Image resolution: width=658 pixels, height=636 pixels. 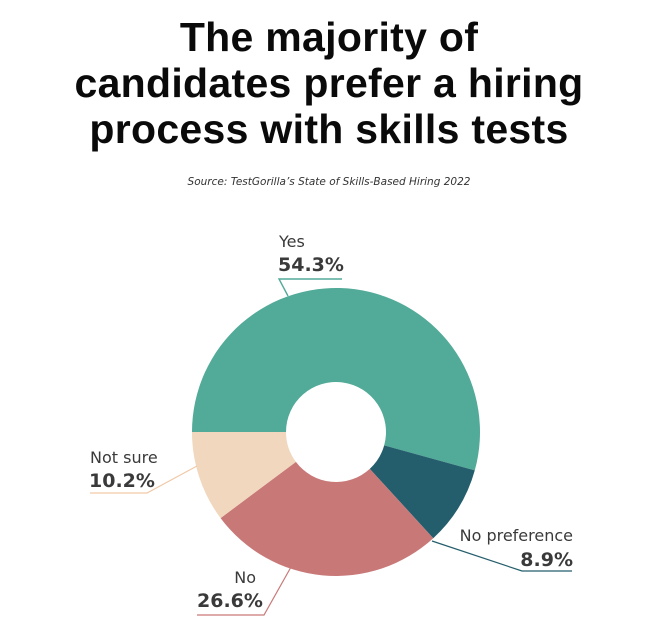 What do you see at coordinates (329, 129) in the screenshot?
I see `title-line-3: process with skills tests` at bounding box center [329, 129].